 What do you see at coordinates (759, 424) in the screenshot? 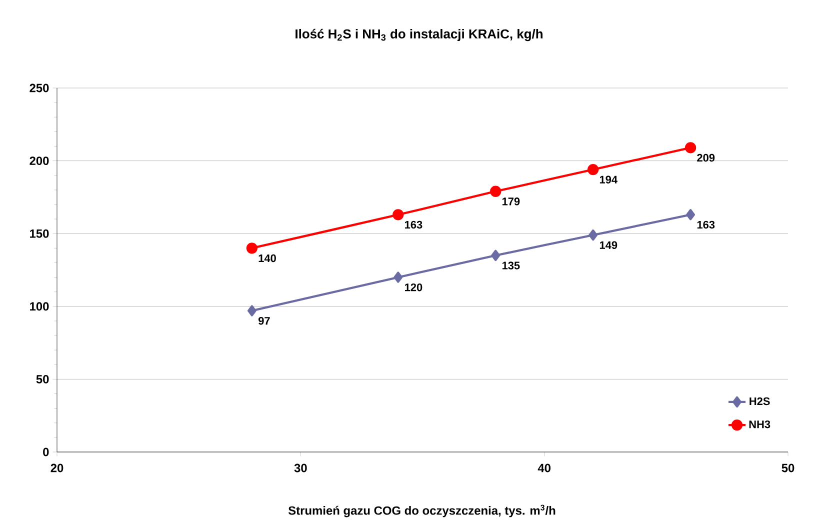
I see `legend-label: NH3` at bounding box center [759, 424].